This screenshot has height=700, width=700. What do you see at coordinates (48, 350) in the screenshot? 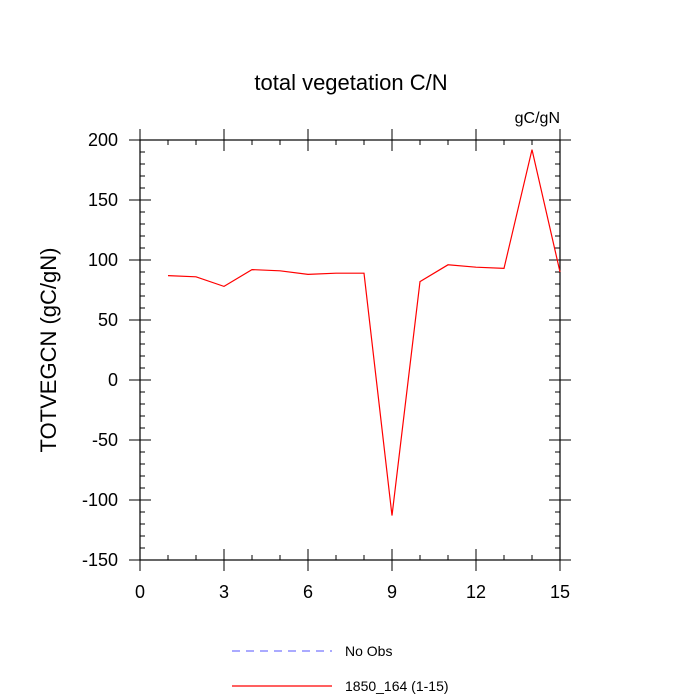
I see `y-axis-label: TOTVEGCN (gC/gN)` at bounding box center [48, 350].